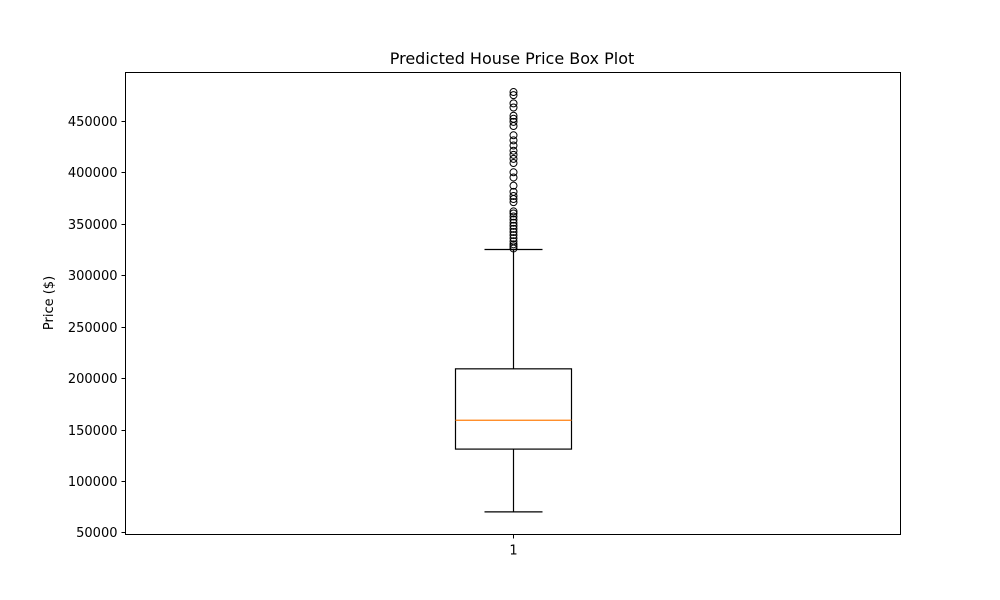 The height and width of the screenshot is (600, 1000). Describe the element at coordinates (93, 173) in the screenshot. I see `y-tick-label: 400000` at that location.